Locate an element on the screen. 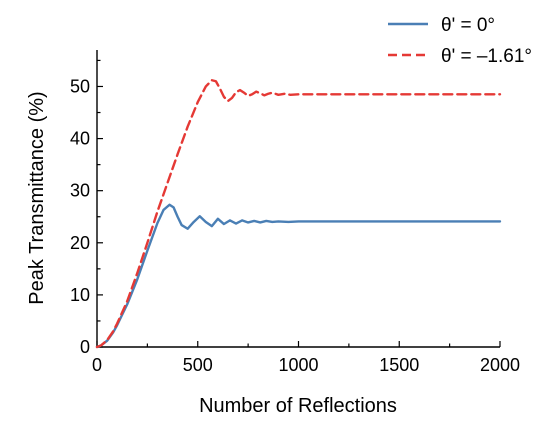 This screenshot has width=550, height=428. legend-label-series-1: θ' = –1.61° is located at coordinates (486, 56).